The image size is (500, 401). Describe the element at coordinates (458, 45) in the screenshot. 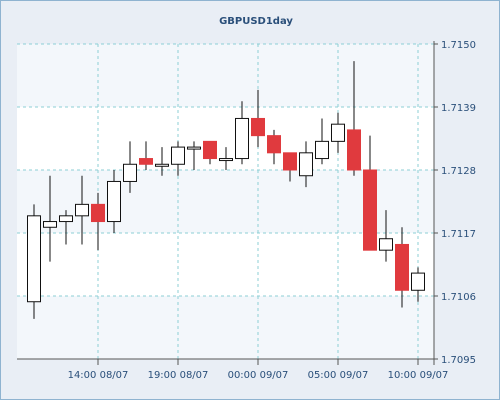

I see `y-tick-label: 1.7150` at that location.